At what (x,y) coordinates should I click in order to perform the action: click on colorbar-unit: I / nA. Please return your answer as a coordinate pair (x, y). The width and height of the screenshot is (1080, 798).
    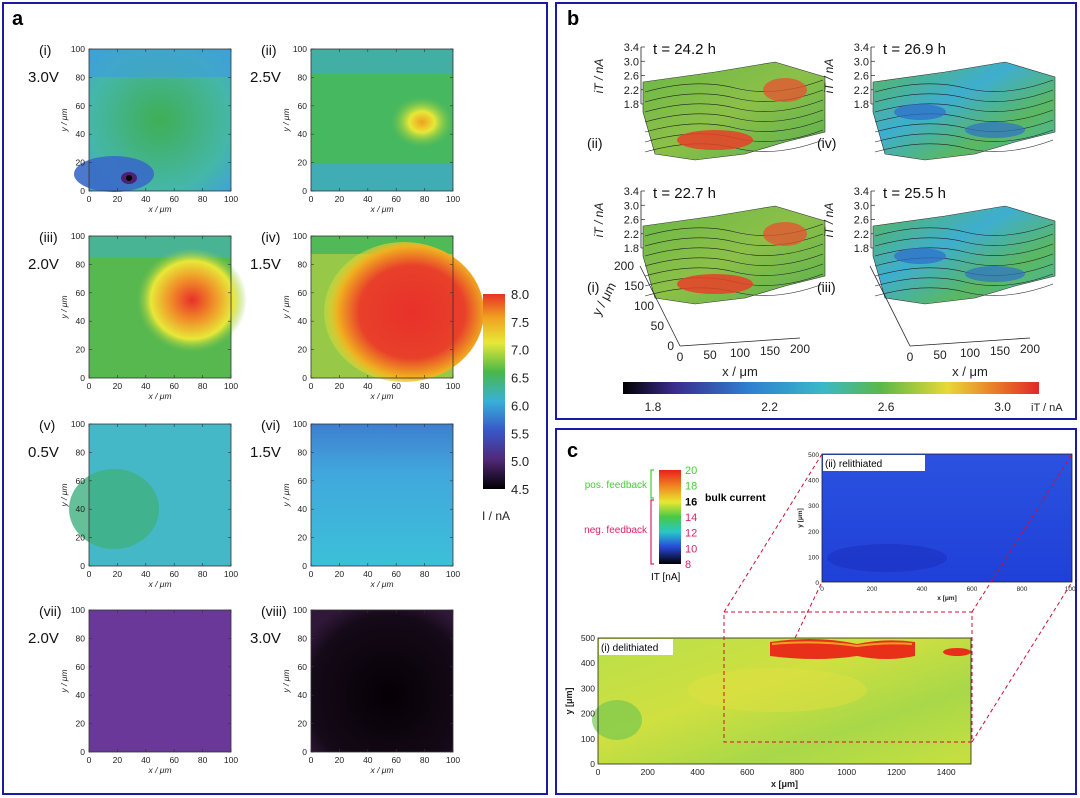
    Looking at the image, I should click on (496, 516).